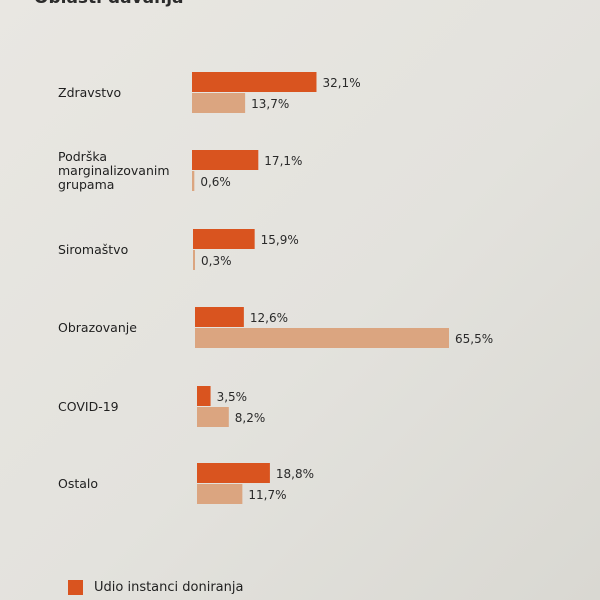 The height and width of the screenshot is (600, 600). Describe the element at coordinates (75, 587) in the screenshot. I see `legend-swatch-donations` at that location.